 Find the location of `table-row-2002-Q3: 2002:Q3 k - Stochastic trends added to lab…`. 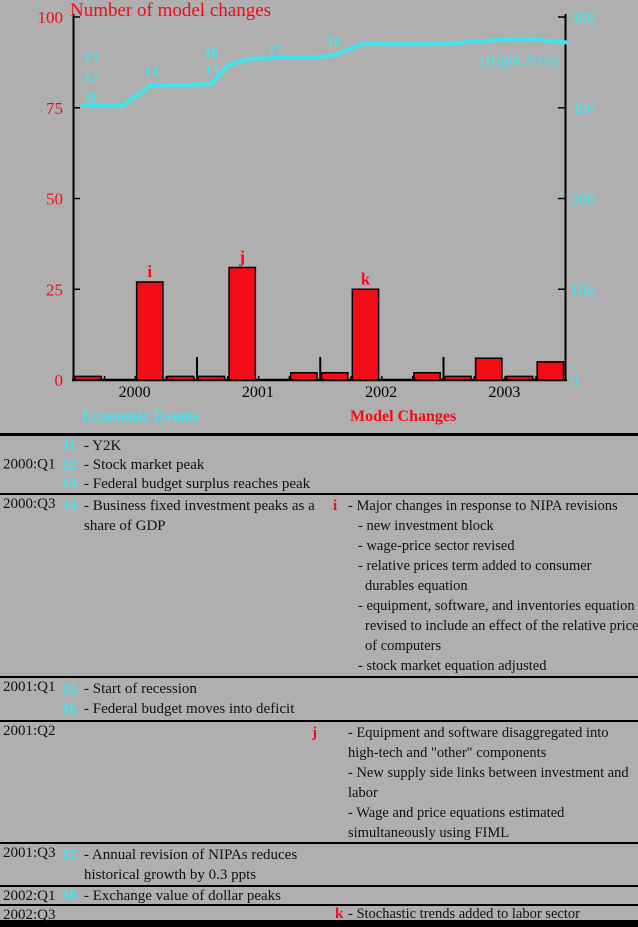

table-row-2002-Q3: 2002:Q3 k - Stochastic trends added to lab… is located at coordinates (319, 915).